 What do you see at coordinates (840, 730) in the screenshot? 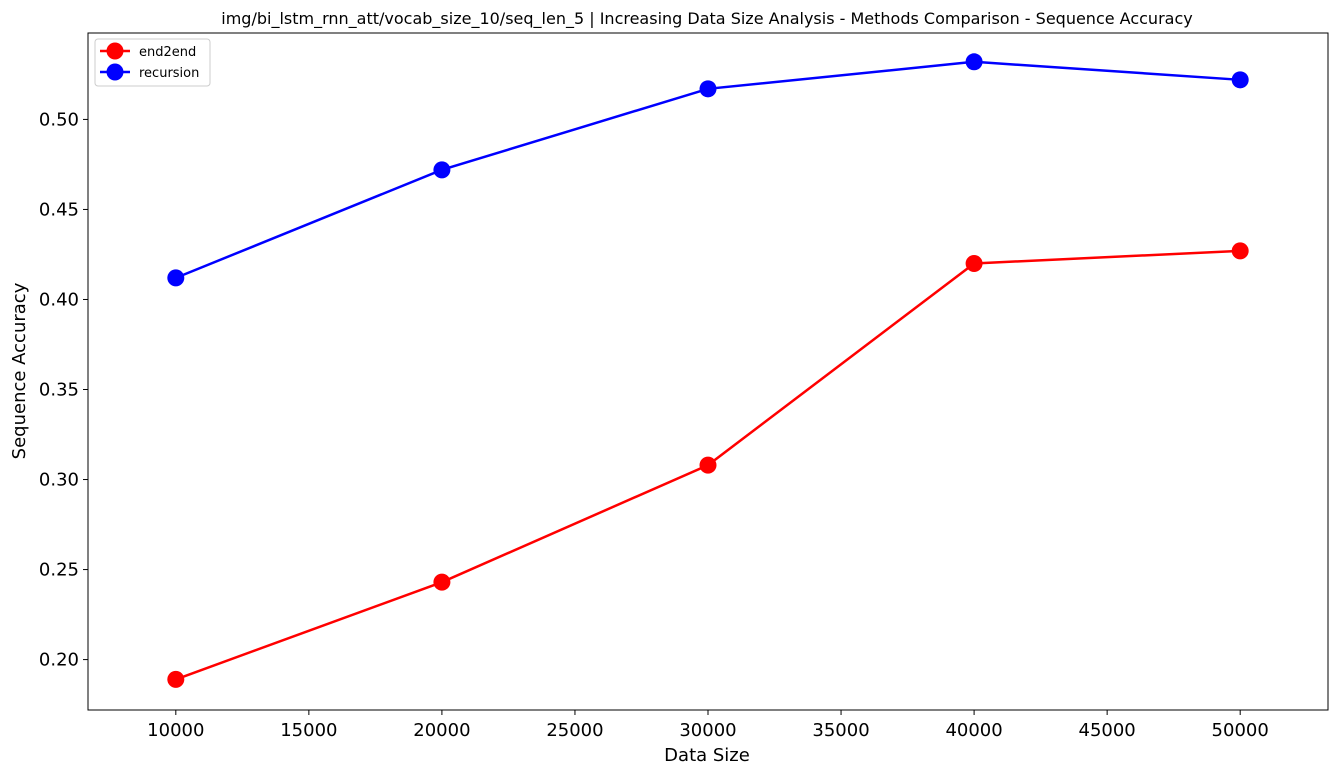
I see `x-tick-label: 35000` at bounding box center [840, 730].